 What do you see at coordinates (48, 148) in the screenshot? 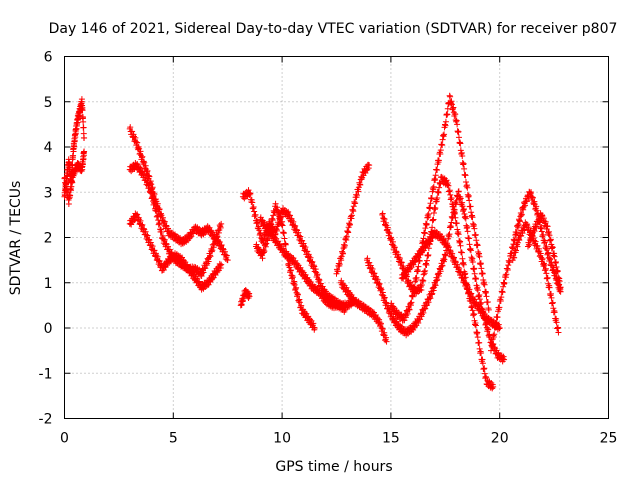
I see `y-tick-label: 4` at bounding box center [48, 148].